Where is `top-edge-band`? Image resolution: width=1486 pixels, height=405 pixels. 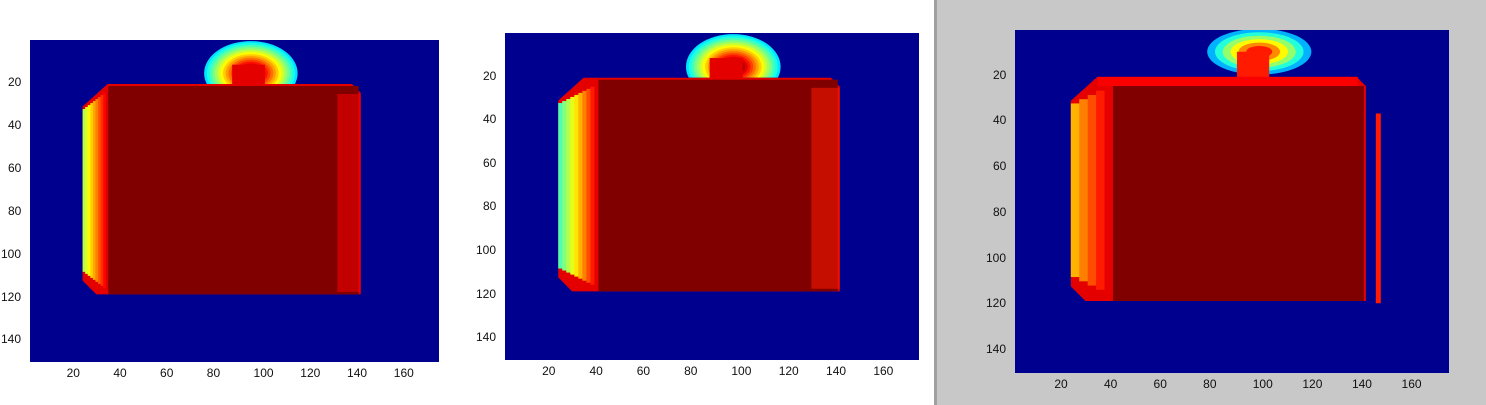
top-edge-band is located at coordinates (1227, 81).